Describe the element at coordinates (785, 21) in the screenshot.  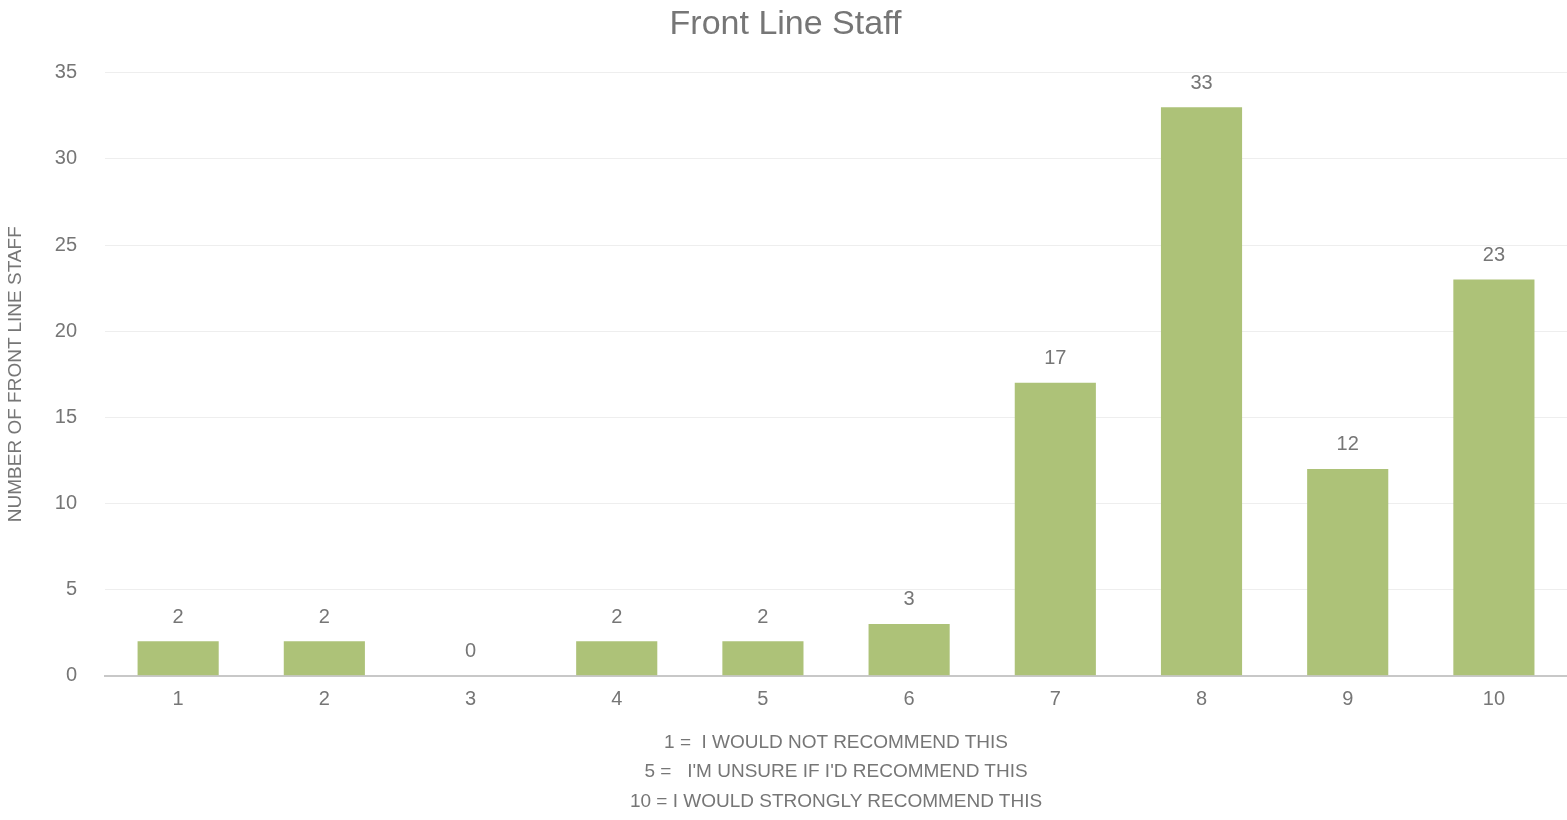
I see `chart-title: Front Line Staff` at that location.